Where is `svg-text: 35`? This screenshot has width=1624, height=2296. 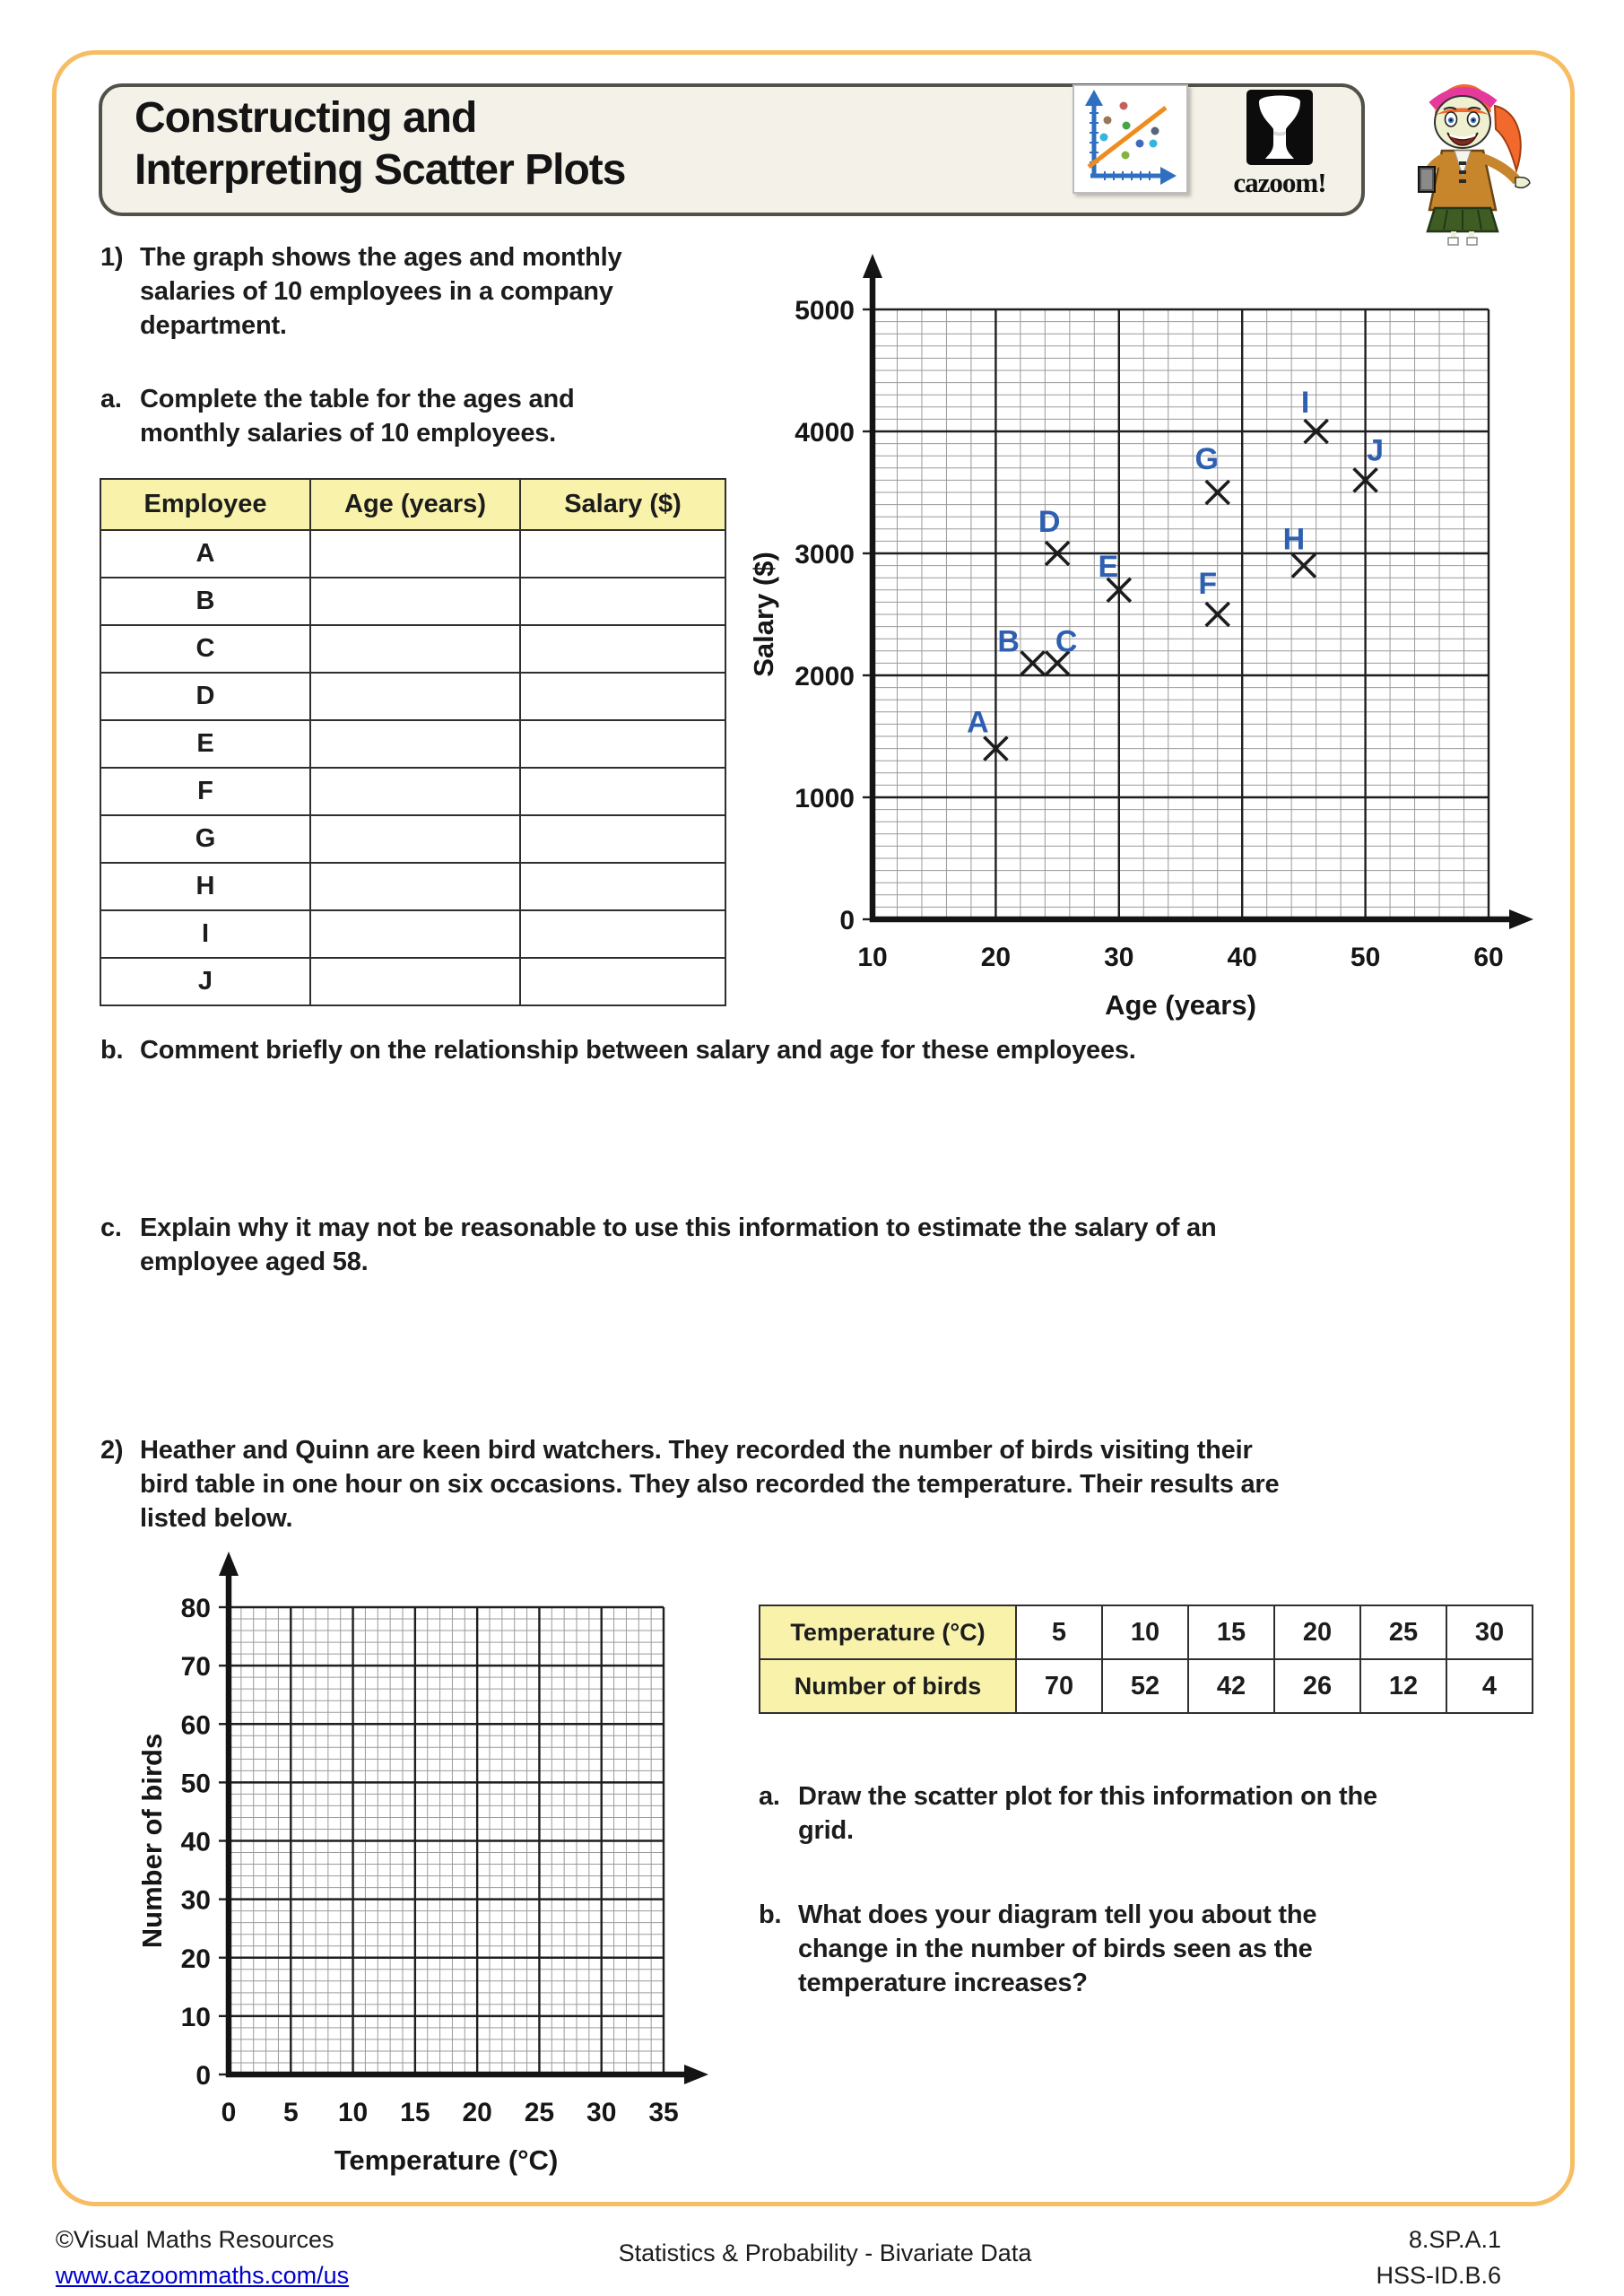
svg-text: 35 is located at coordinates (663, 2112).